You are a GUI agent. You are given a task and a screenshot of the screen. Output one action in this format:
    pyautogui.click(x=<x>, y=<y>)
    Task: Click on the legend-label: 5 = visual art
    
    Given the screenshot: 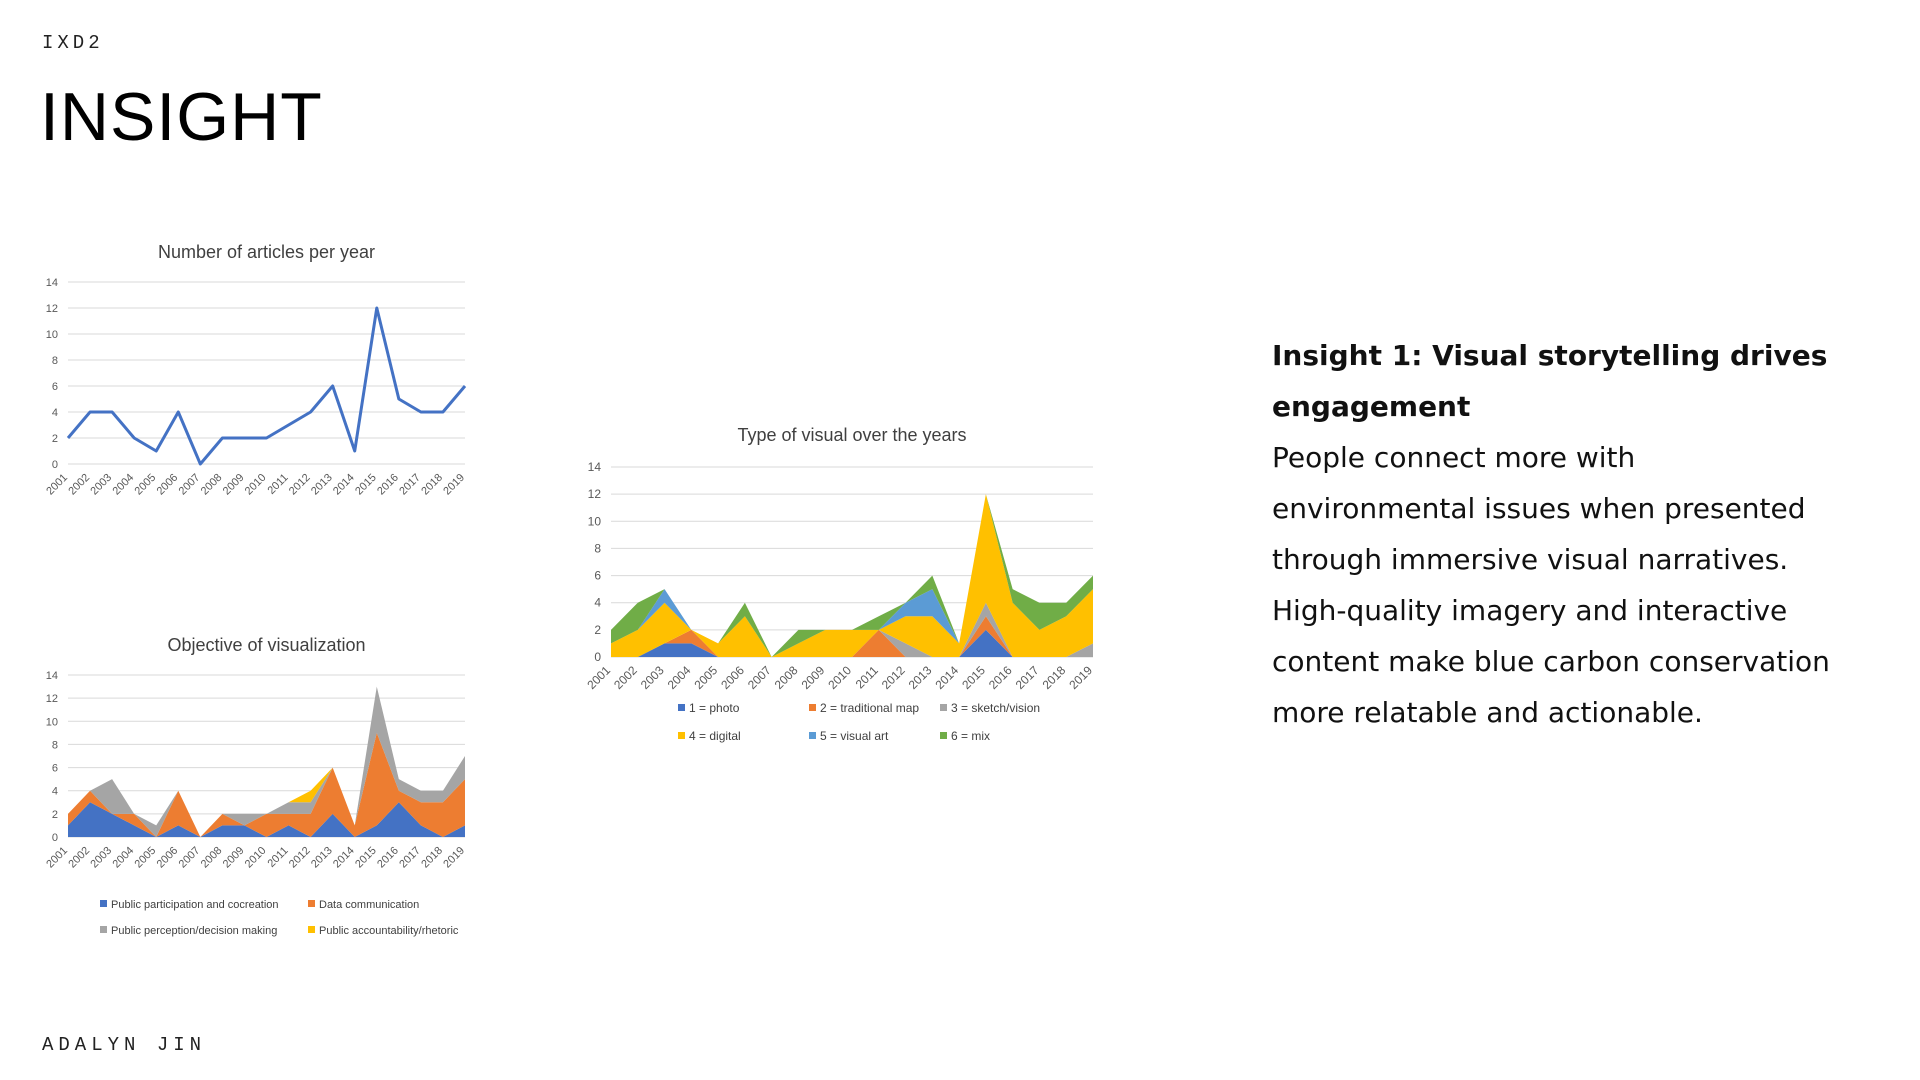 What is the action you would take?
    pyautogui.click(x=854, y=736)
    